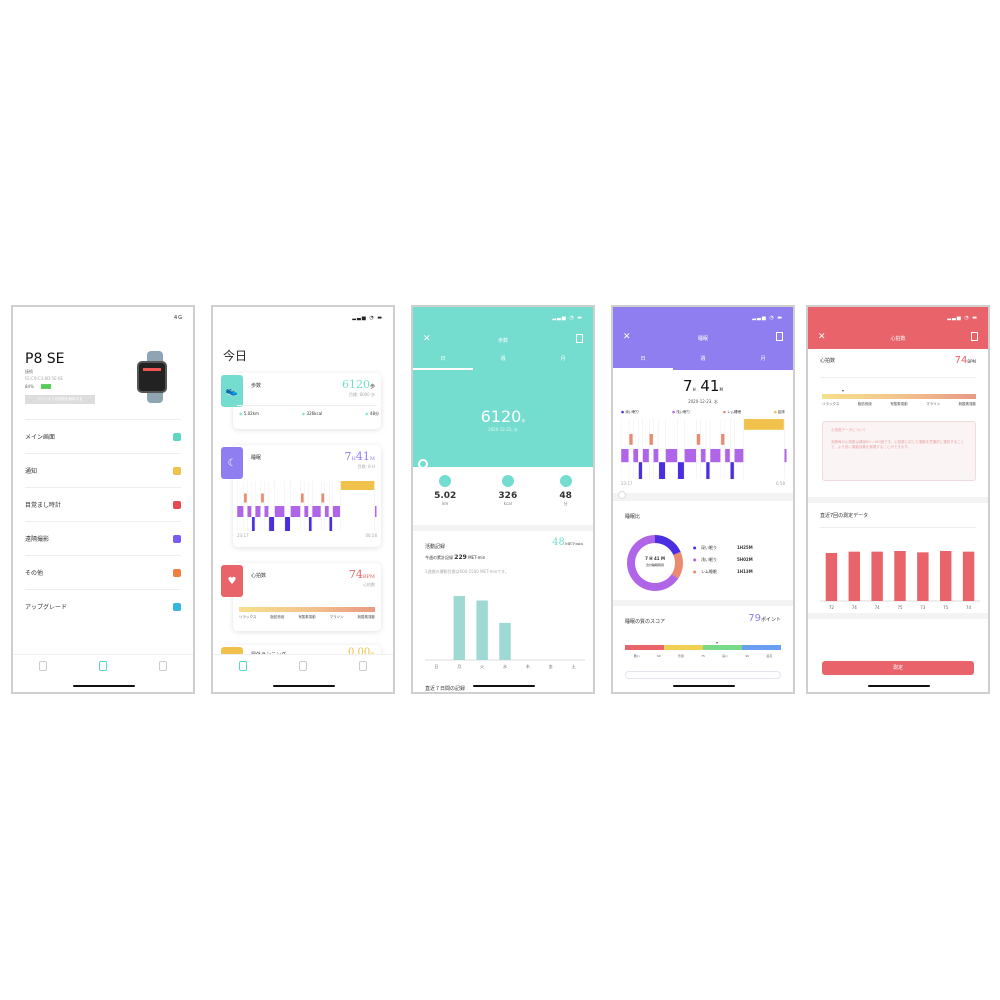  I want to click on message-icon, so click(177, 470).